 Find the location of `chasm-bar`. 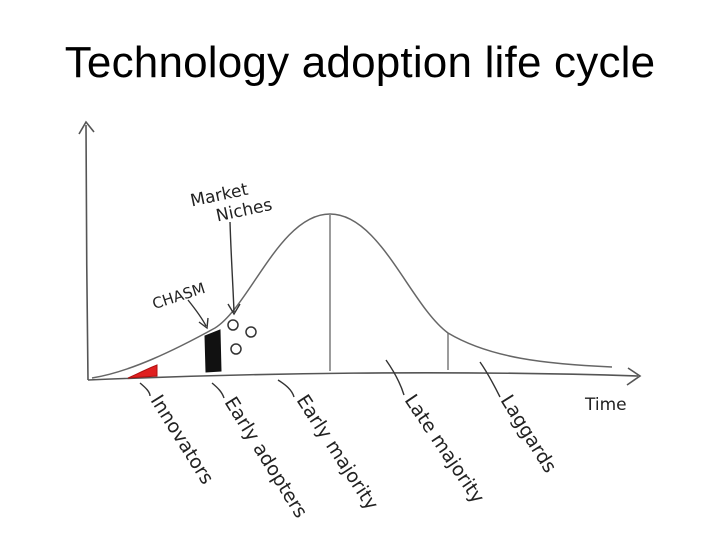

chasm-bar is located at coordinates (213, 351).